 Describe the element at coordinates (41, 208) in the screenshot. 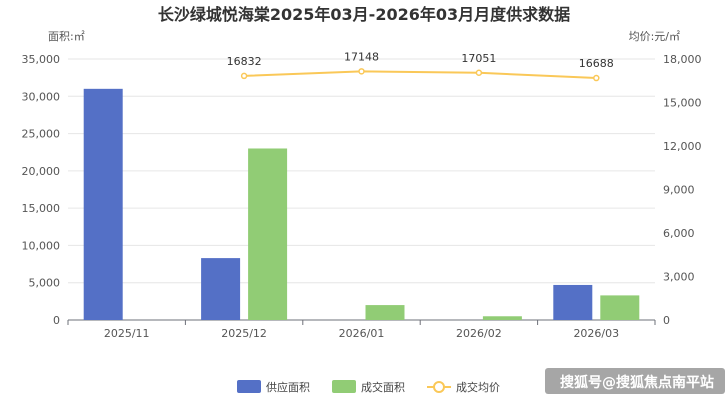

I see `left-tick-label: 15,000` at that location.